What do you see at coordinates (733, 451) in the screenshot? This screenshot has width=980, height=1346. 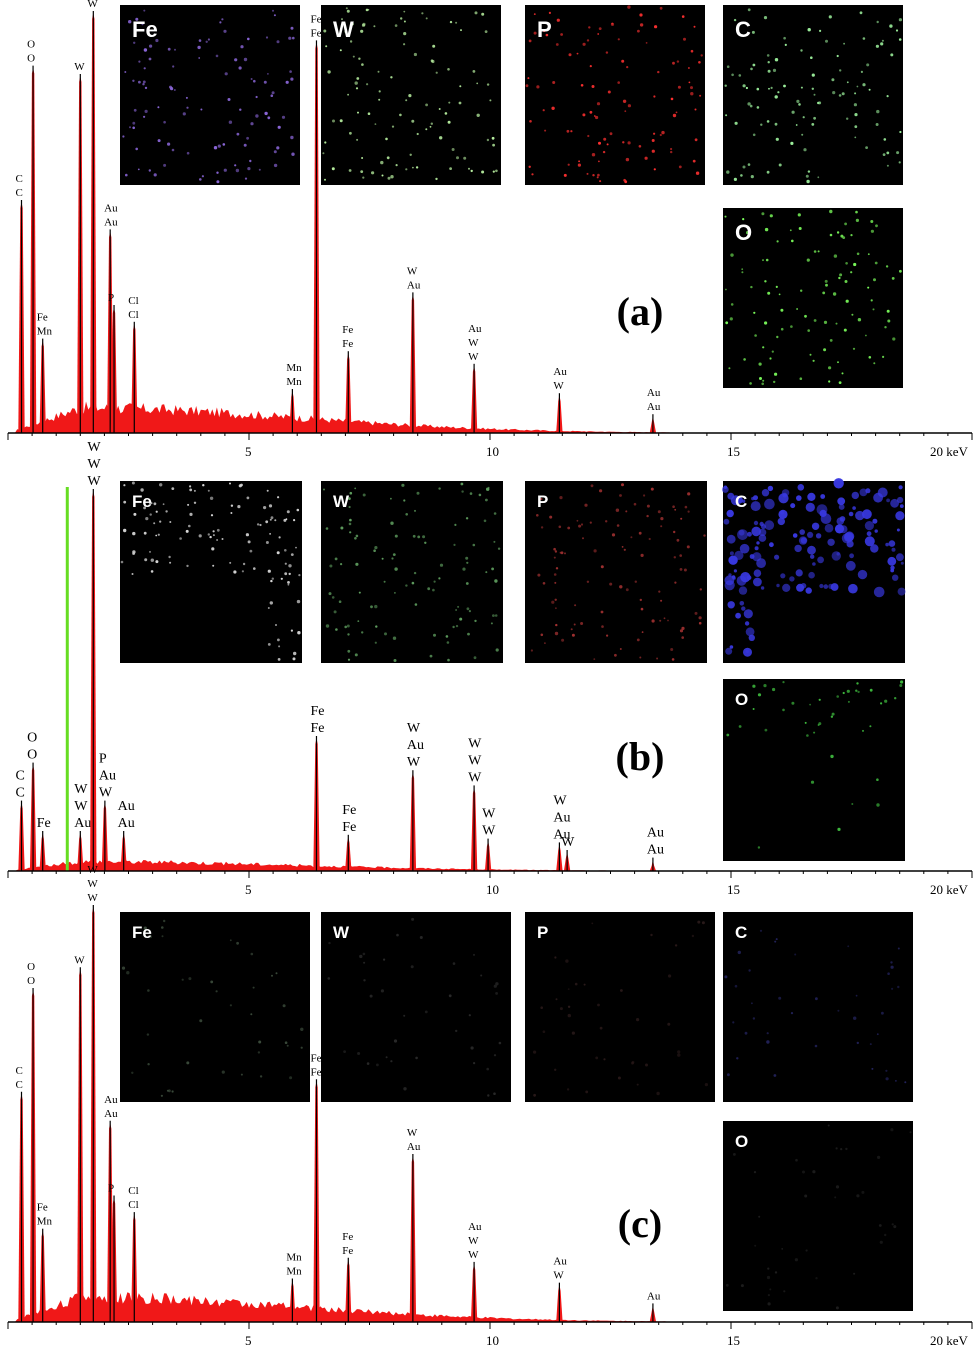 I see `x-tick-label: 15` at bounding box center [733, 451].